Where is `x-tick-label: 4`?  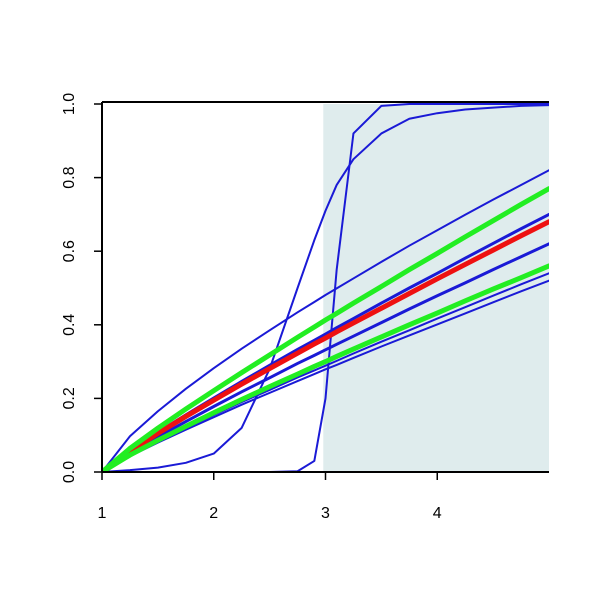
x-tick-label: 4 is located at coordinates (437, 513).